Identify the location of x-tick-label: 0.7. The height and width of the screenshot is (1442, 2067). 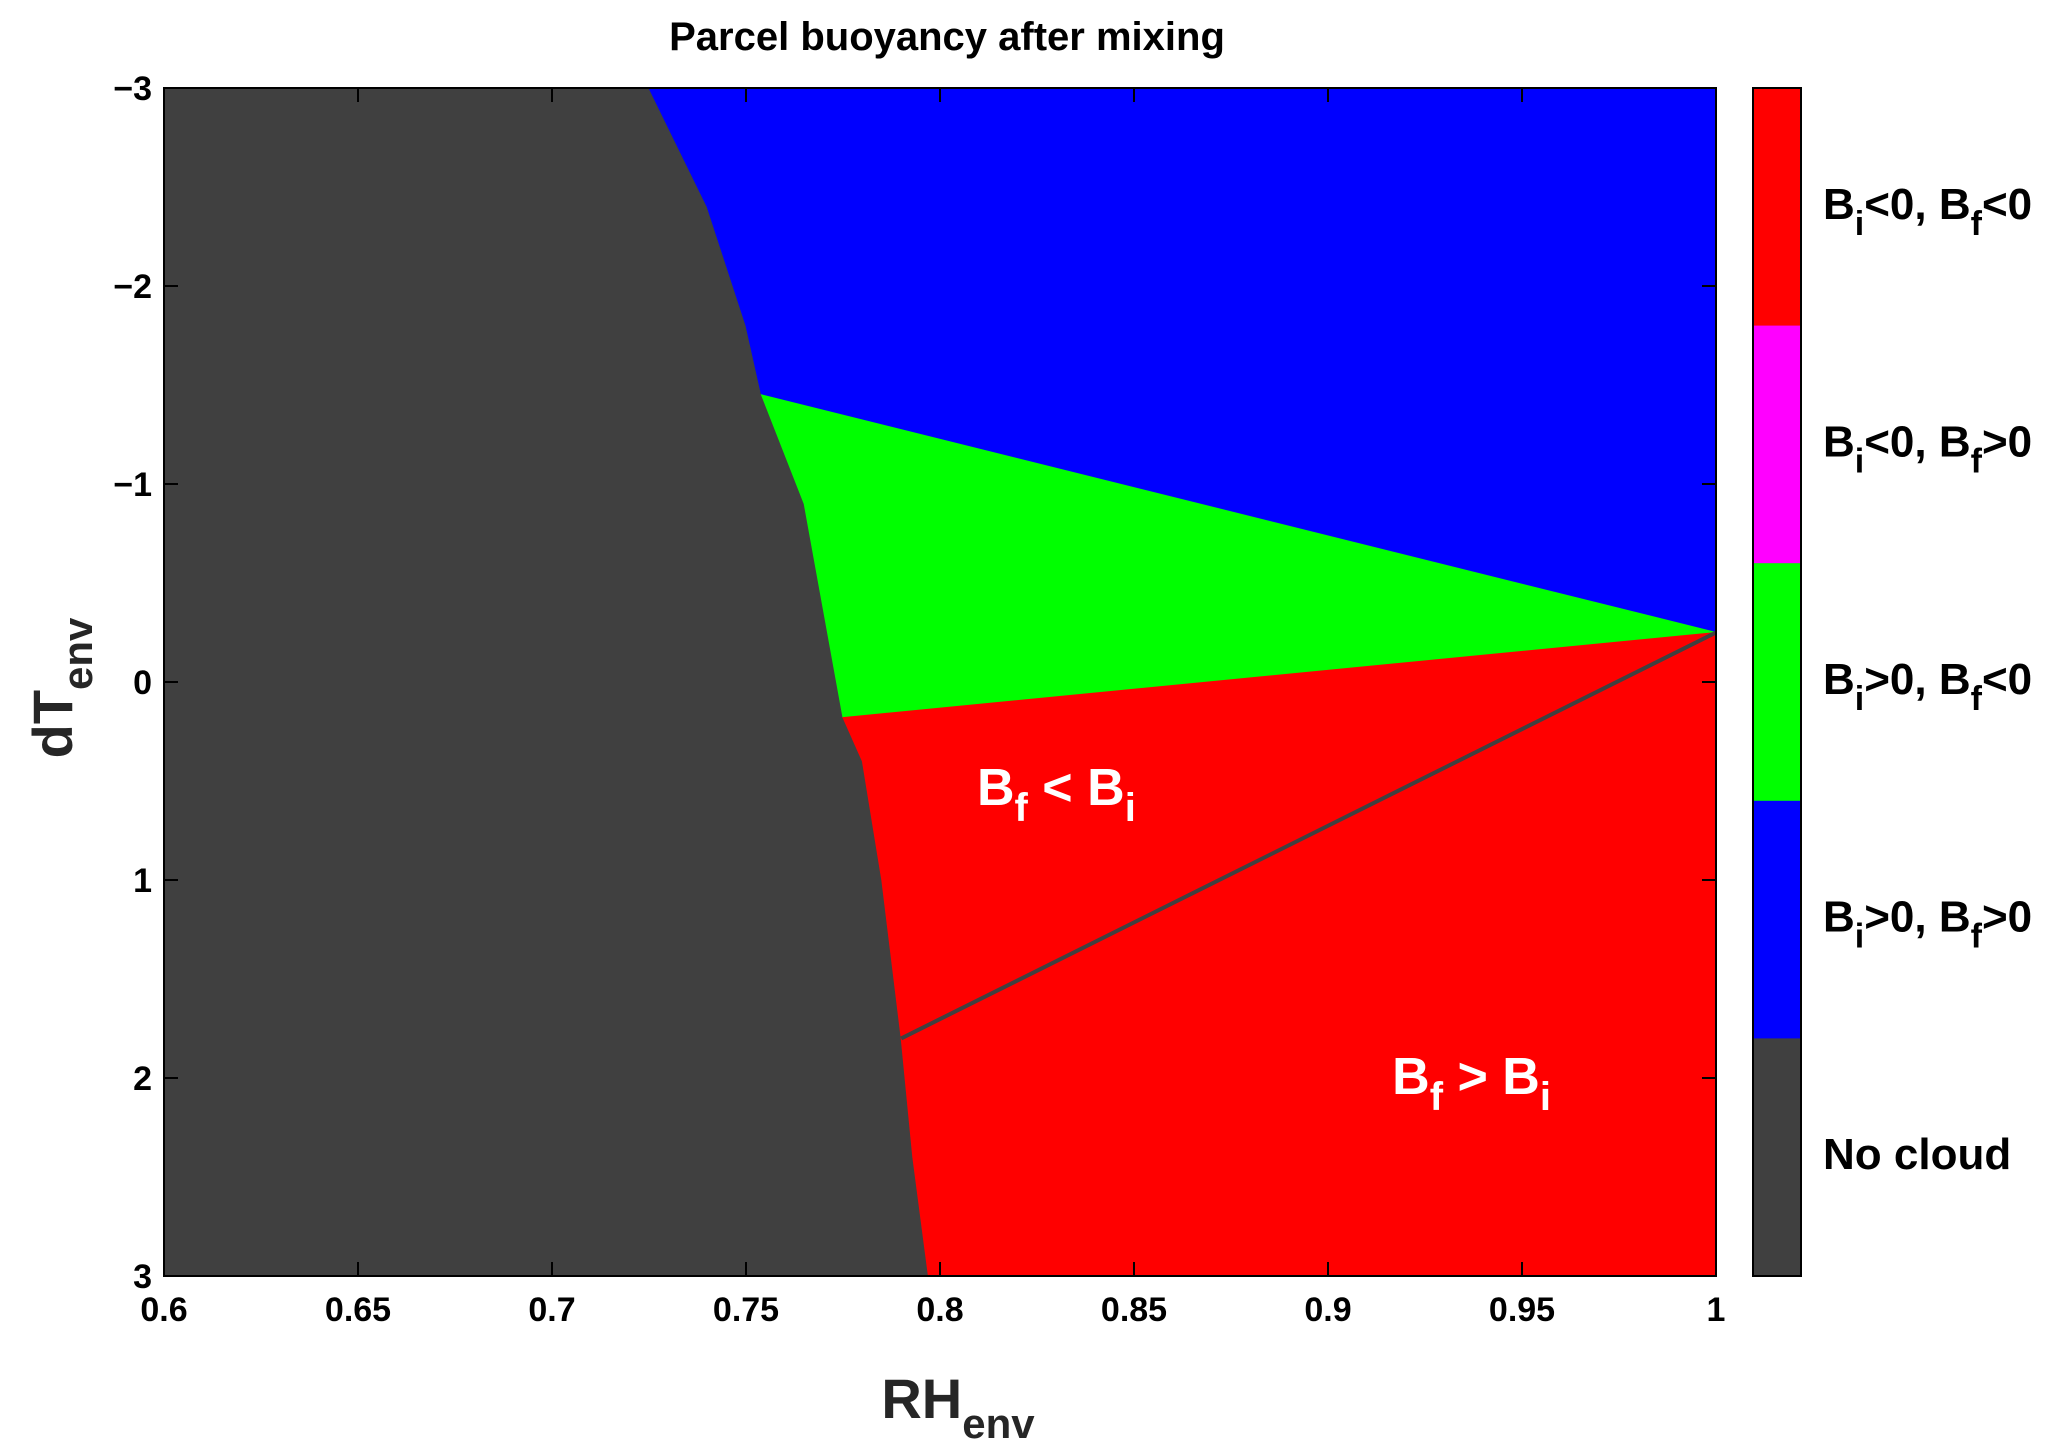
(551, 1310).